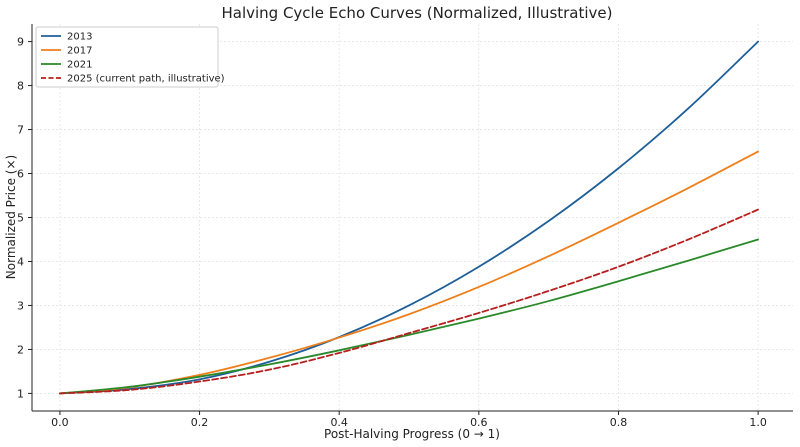 The image size is (800, 447). What do you see at coordinates (412, 434) in the screenshot?
I see `x-axis-label: Post-Halving Progress (0 → 1)` at bounding box center [412, 434].